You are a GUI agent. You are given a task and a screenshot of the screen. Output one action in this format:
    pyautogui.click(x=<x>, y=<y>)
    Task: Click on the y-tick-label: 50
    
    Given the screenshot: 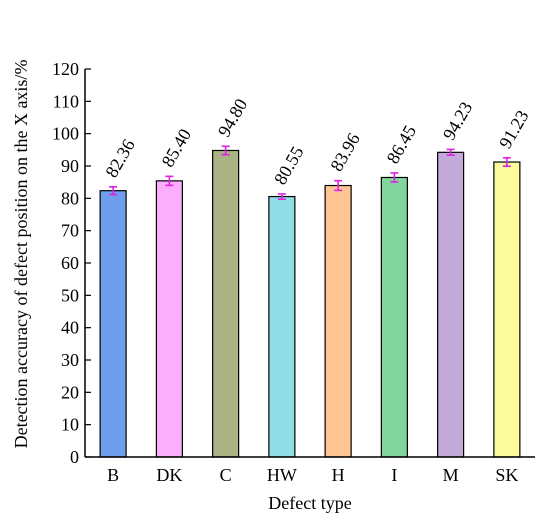 What is the action you would take?
    pyautogui.click(x=70, y=295)
    